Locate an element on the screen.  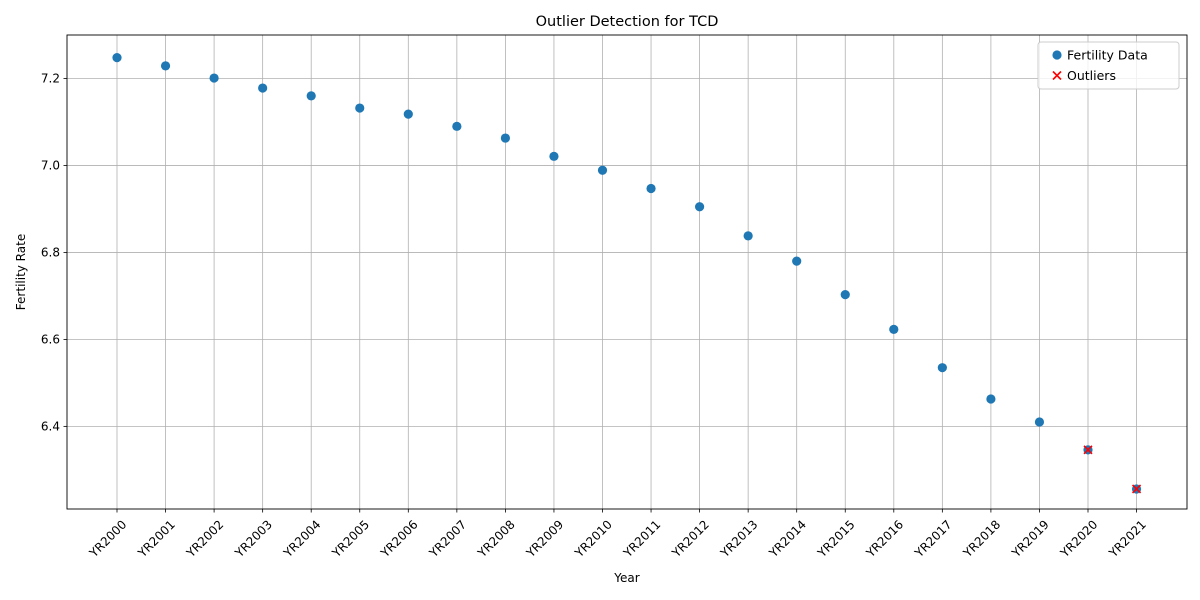
legend: Fertility Data Outliers is located at coordinates (1108, 65).